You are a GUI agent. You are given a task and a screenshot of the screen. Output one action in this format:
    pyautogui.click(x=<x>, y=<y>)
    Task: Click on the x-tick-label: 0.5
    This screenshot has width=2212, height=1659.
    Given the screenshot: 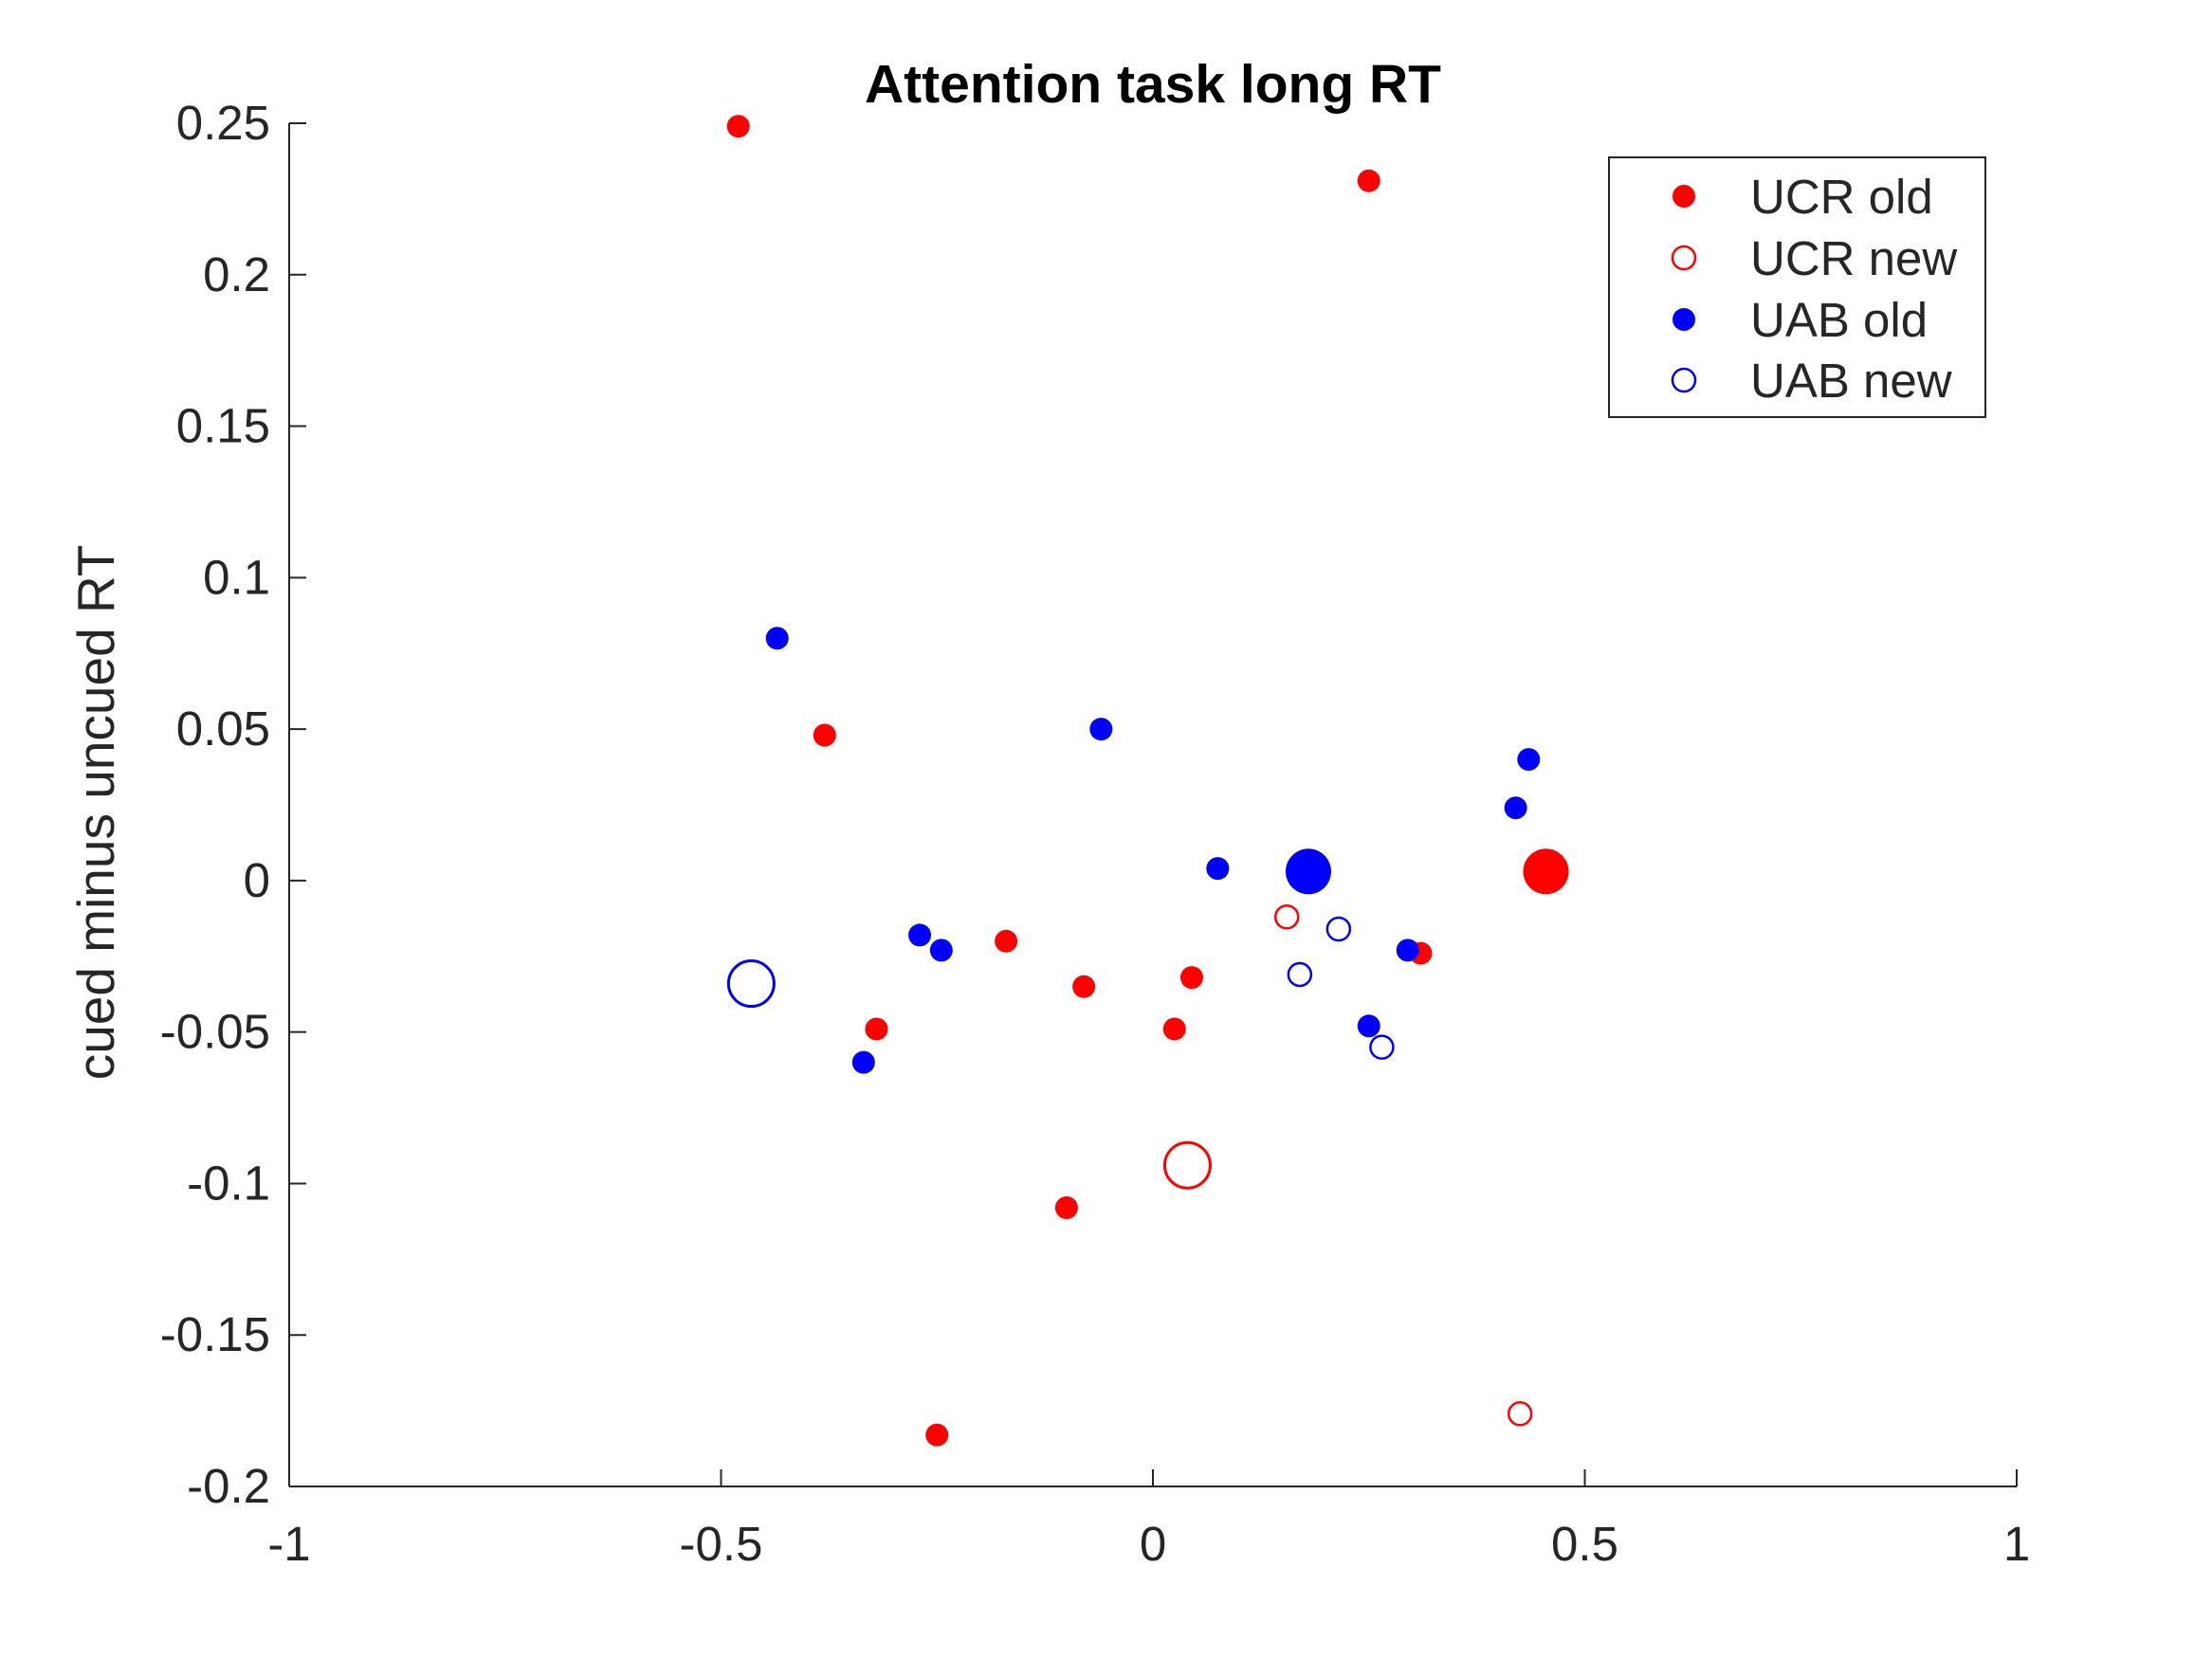 What is the action you would take?
    pyautogui.click(x=1584, y=1544)
    